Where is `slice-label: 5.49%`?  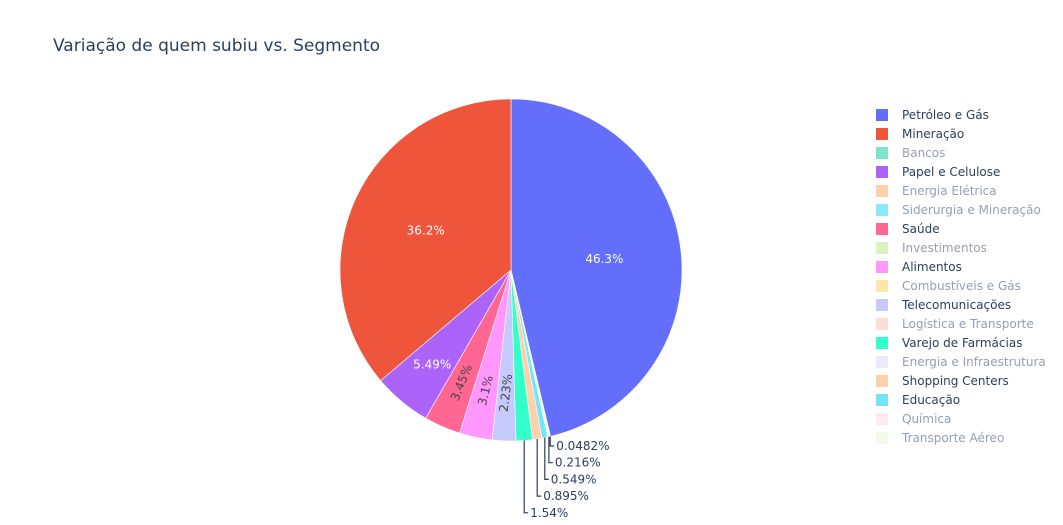
slice-label: 5.49% is located at coordinates (432, 365).